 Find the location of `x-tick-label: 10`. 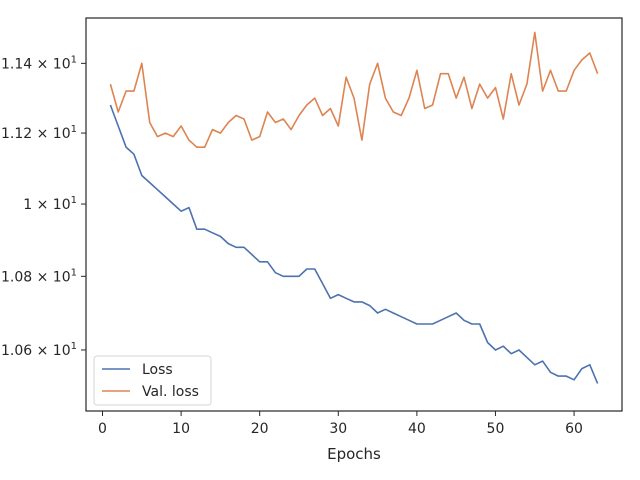

x-tick-label: 10 is located at coordinates (181, 429).